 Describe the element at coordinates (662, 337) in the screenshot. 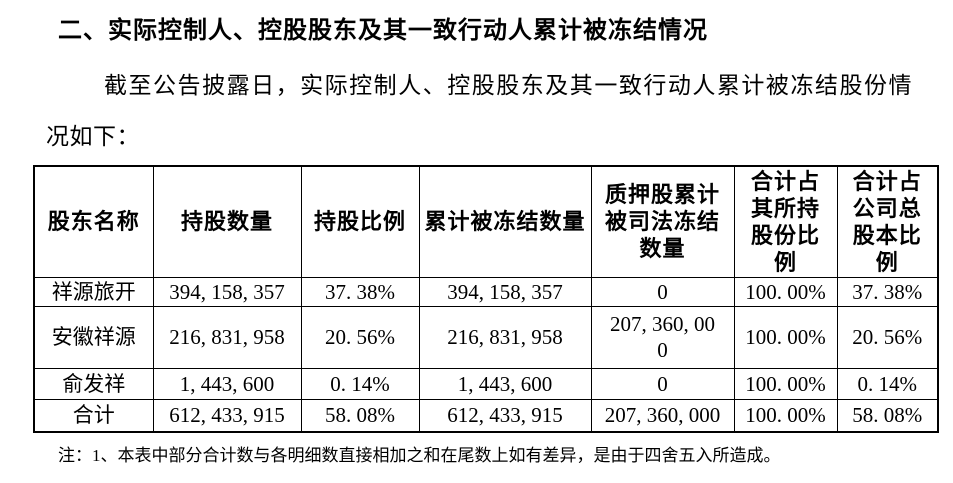

I see `cell-pledged-judicially-frozen: 207, 360, 00 0` at that location.